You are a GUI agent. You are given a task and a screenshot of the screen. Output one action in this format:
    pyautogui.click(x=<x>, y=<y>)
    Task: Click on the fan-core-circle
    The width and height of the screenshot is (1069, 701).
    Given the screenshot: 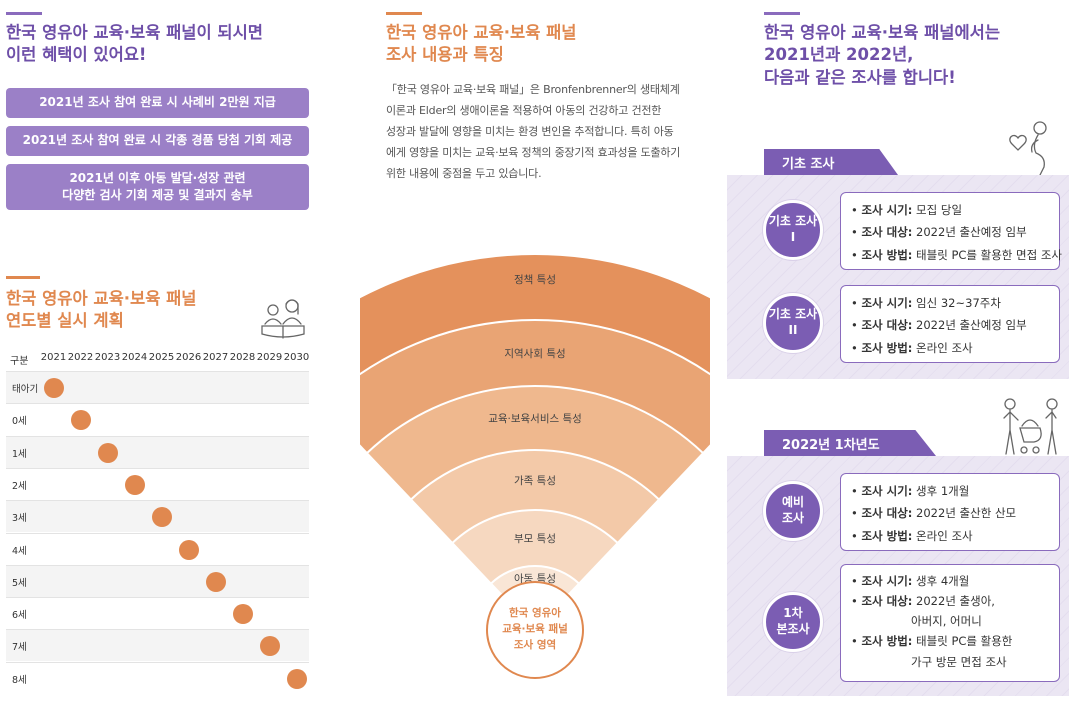 What is the action you would take?
    pyautogui.click(x=535, y=630)
    